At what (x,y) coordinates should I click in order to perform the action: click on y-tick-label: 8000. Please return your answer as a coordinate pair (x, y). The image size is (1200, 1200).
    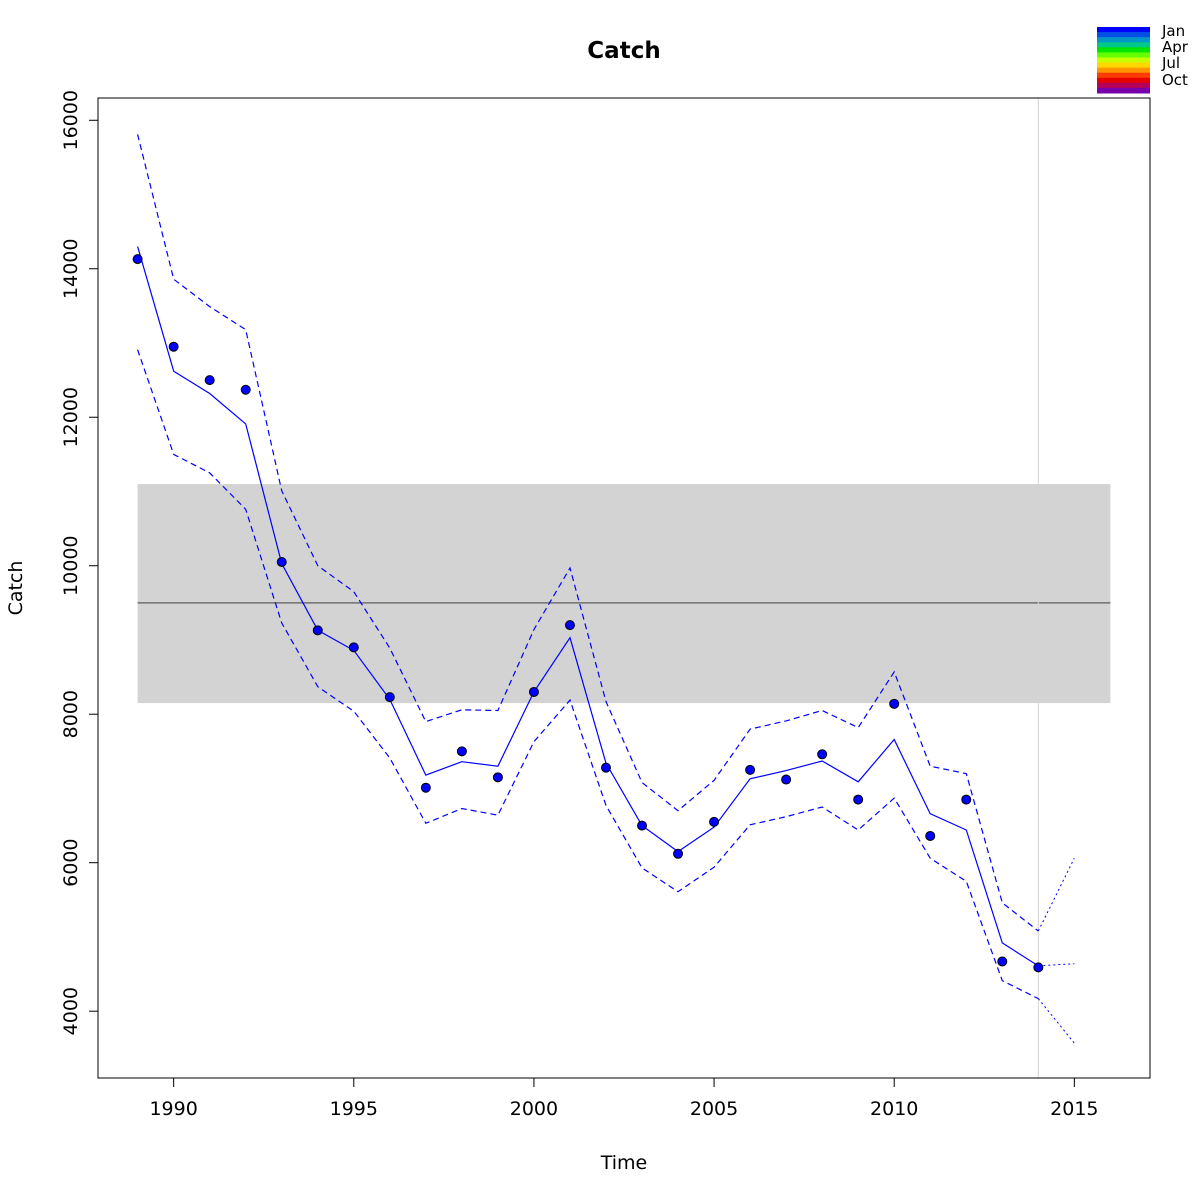
    Looking at the image, I should click on (71, 714).